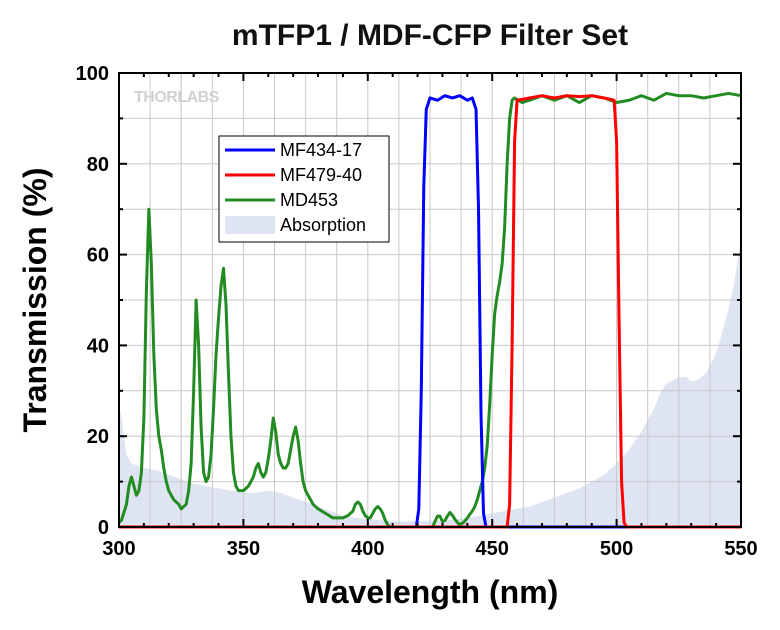 The height and width of the screenshot is (630, 780). I want to click on y-tick-label: 60, so click(98, 256).